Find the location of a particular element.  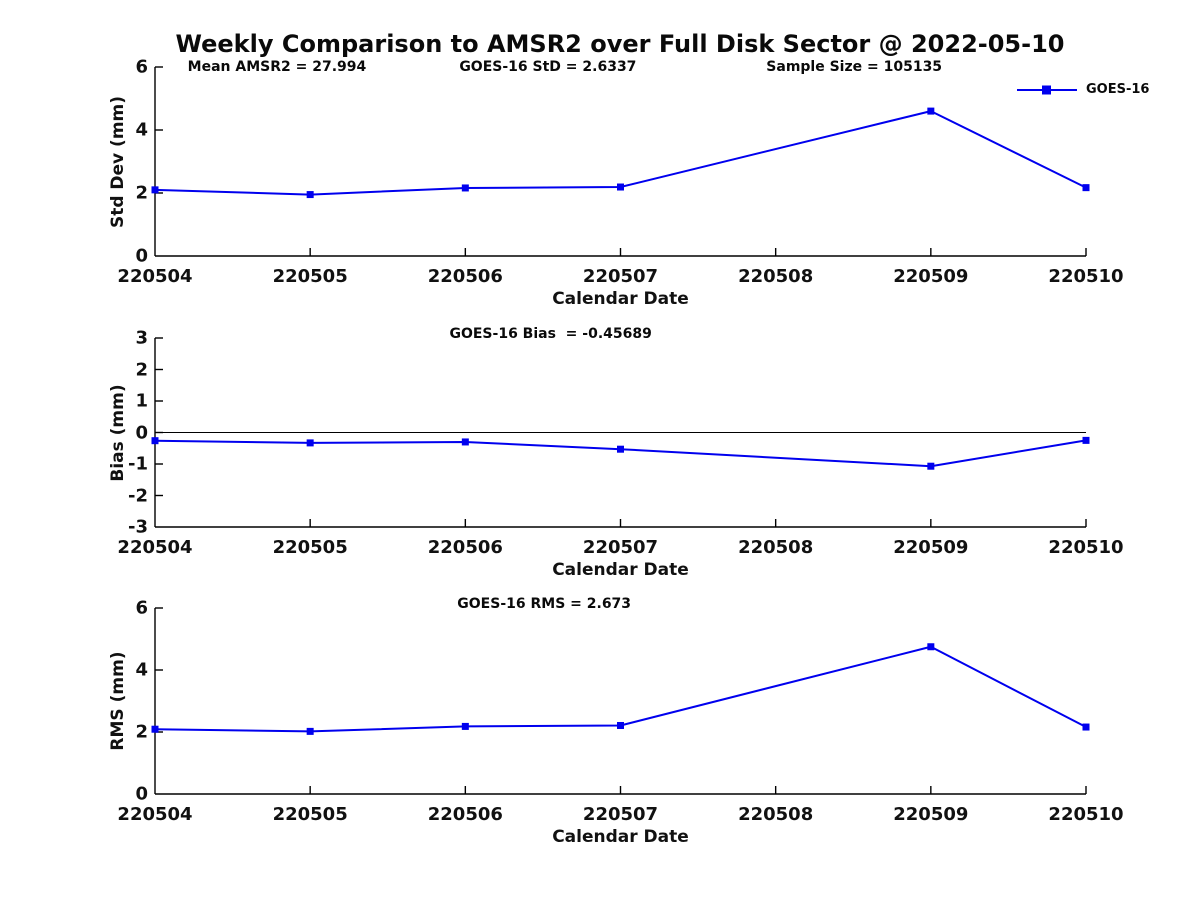

annotation-text: GOES-16 RMS = 2.673 is located at coordinates (544, 604).